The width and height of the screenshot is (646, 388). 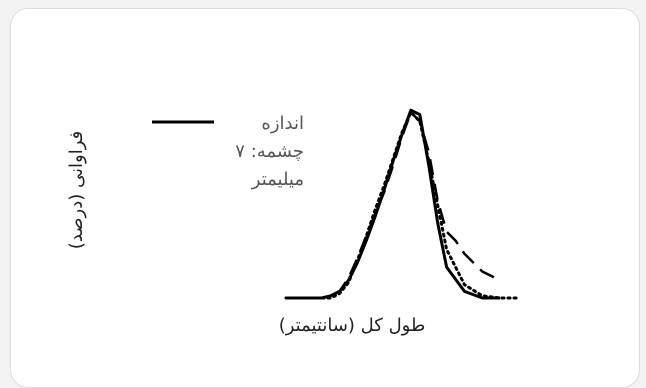 What do you see at coordinates (76, 190) in the screenshot?
I see `y-axis-label: فراوانی (درصد)` at bounding box center [76, 190].